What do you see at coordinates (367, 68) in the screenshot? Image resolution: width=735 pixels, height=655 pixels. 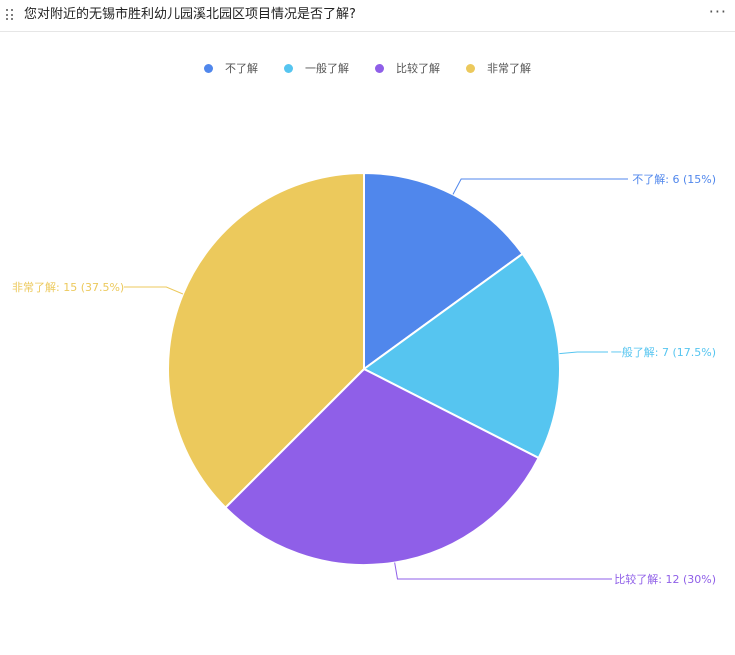 I see `chart-legend: 不了解 一般了解 比较了解 非常了解` at bounding box center [367, 68].